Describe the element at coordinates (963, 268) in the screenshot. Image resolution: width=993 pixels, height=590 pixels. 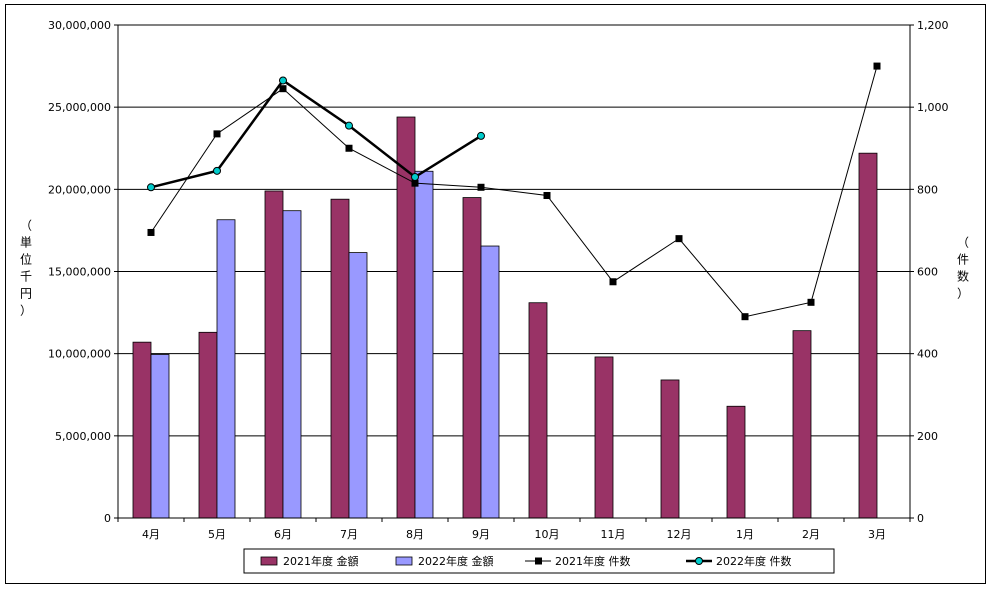
I see `y2-axis-title: （件数）` at that location.